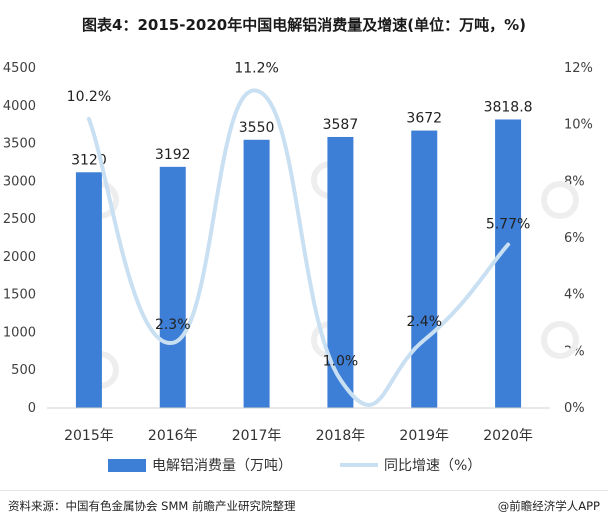 The image size is (608, 528). I want to click on y-left-tick-3: 1500, so click(19, 295).